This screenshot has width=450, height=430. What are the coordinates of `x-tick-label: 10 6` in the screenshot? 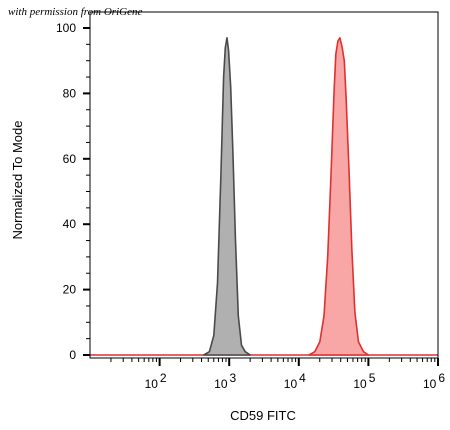 It's located at (434, 381).